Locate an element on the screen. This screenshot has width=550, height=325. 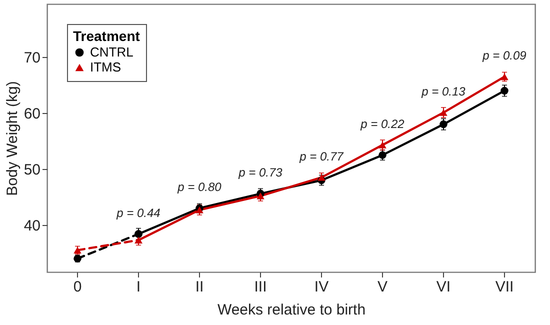
x-tick-label: 0 is located at coordinates (77, 287).